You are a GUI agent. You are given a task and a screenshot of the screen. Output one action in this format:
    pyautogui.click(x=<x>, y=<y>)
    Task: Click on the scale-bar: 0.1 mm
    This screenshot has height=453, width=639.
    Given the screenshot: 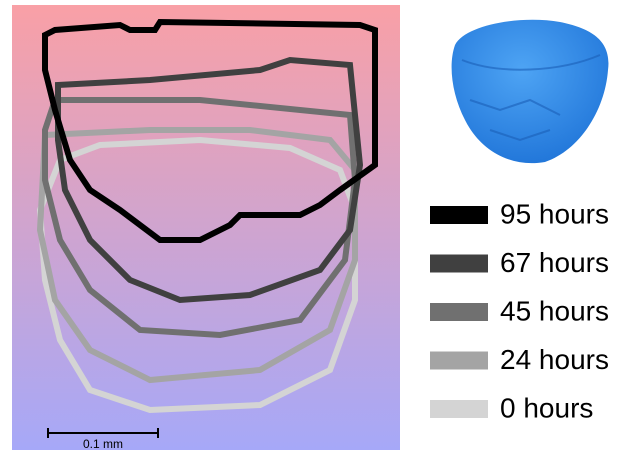 What is the action you would take?
    pyautogui.click(x=103, y=439)
    